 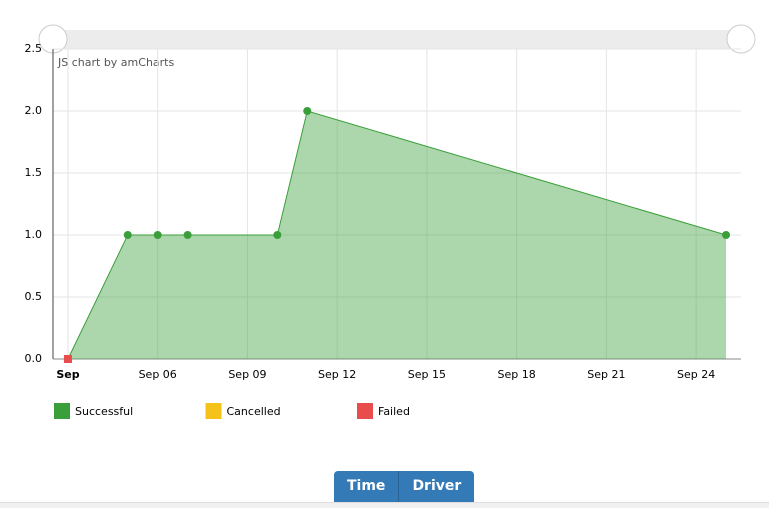 I want to click on legend-label: Failed, so click(x=394, y=411).